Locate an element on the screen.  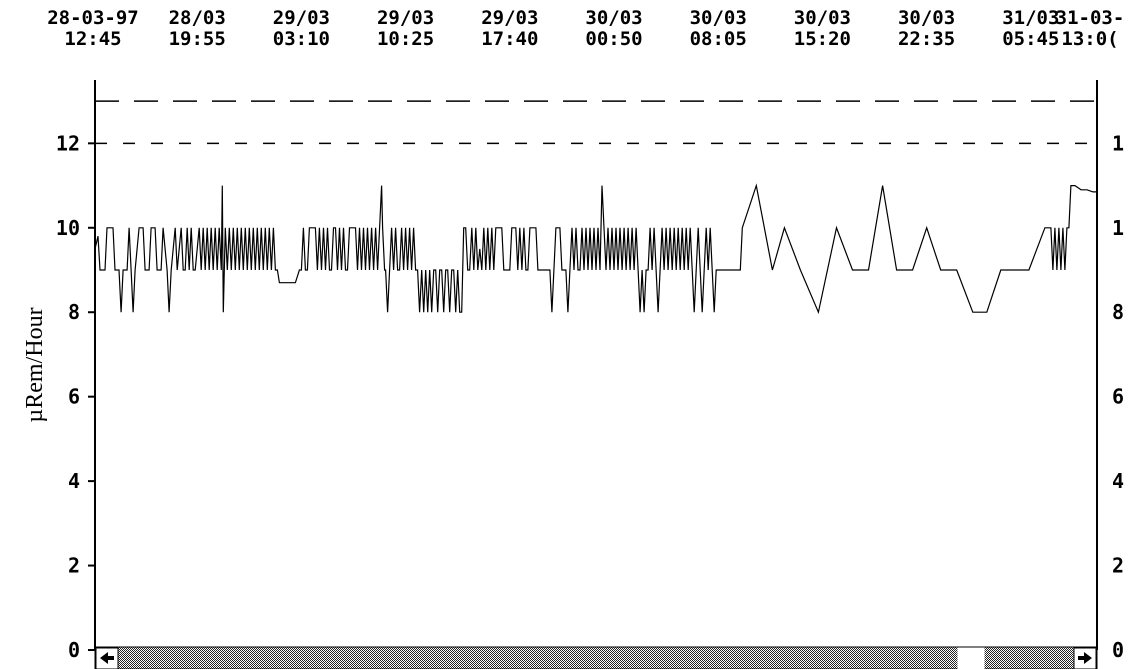
time-label-6-time: 08:05 is located at coordinates (718, 39).